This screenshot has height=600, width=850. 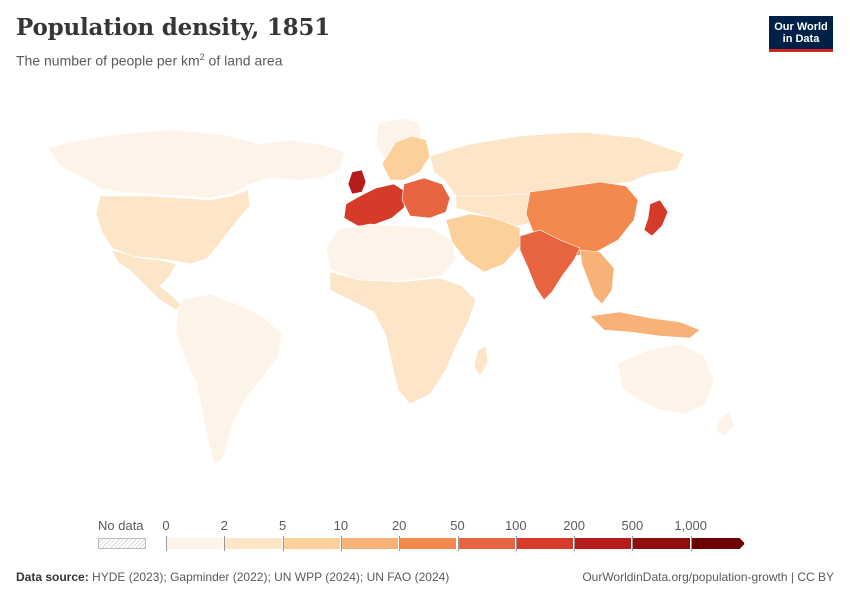 I want to click on legend-tick-label: 200, so click(x=574, y=525).